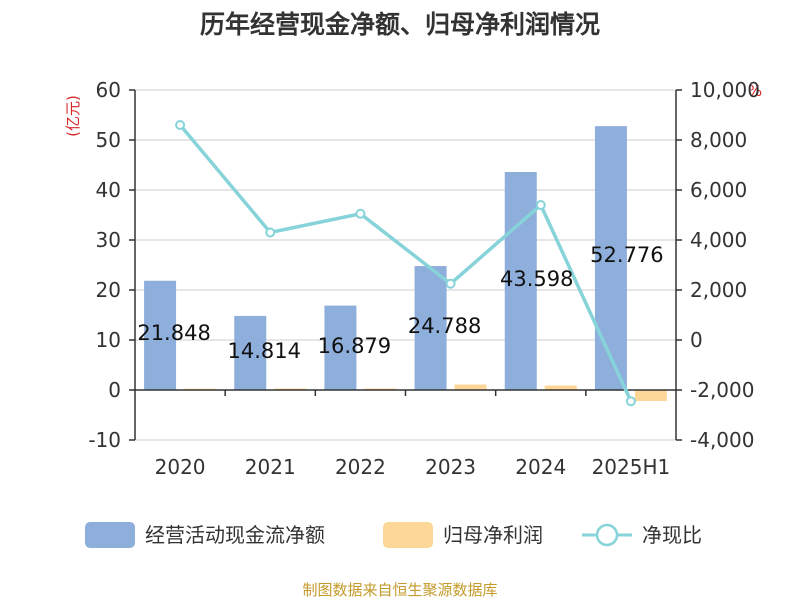  I want to click on legend: 经营活动现金流净额 归母净利润 净现比, so click(393, 535).